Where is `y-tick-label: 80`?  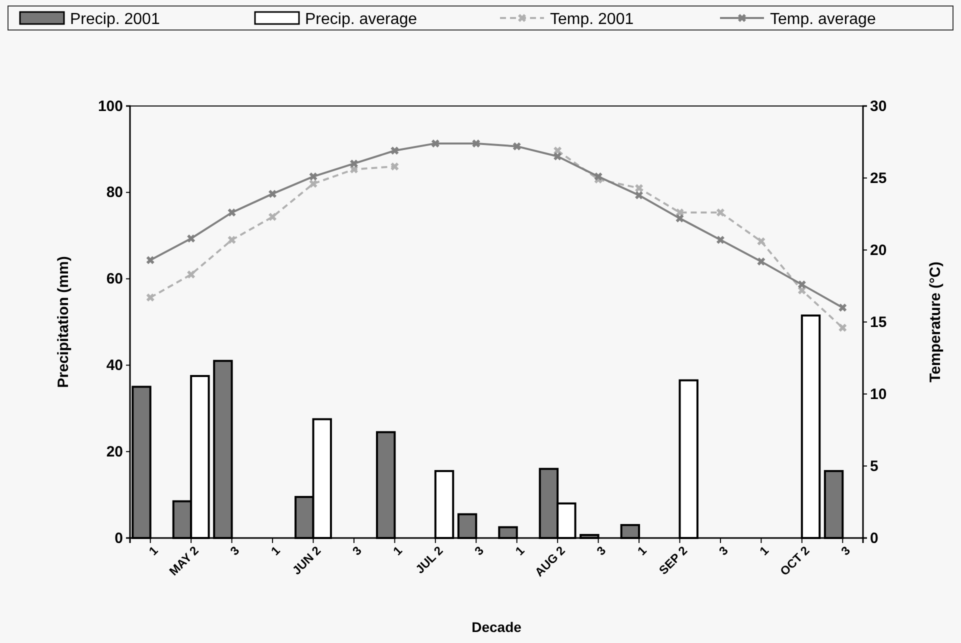
y-tick-label: 80 is located at coordinates (114, 193).